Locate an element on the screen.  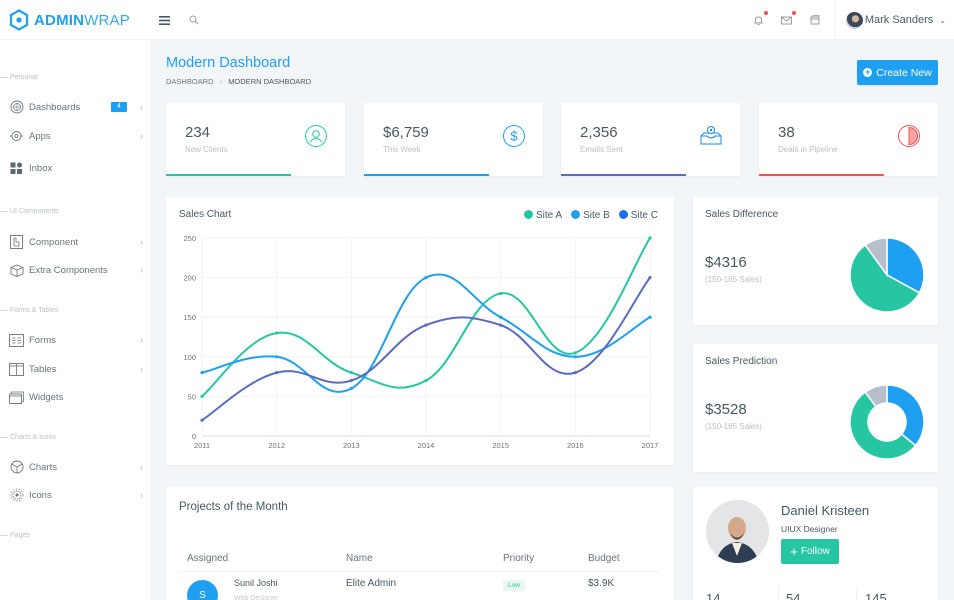
stat-card-new-clients: 234 New Clients is located at coordinates (255, 139).